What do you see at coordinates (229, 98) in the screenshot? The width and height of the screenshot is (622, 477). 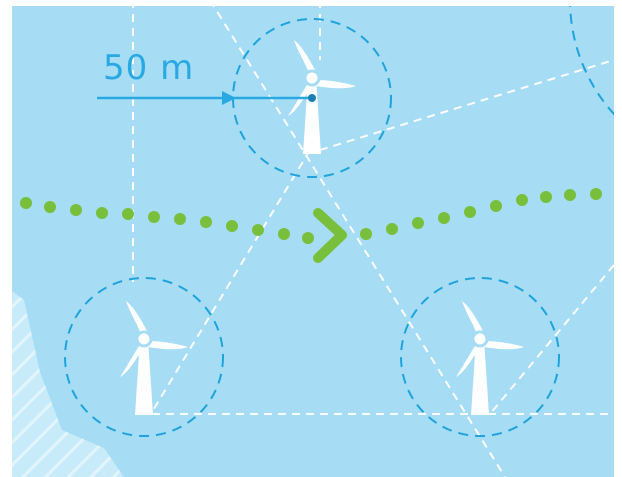 I see `arrowhead-icon` at bounding box center [229, 98].